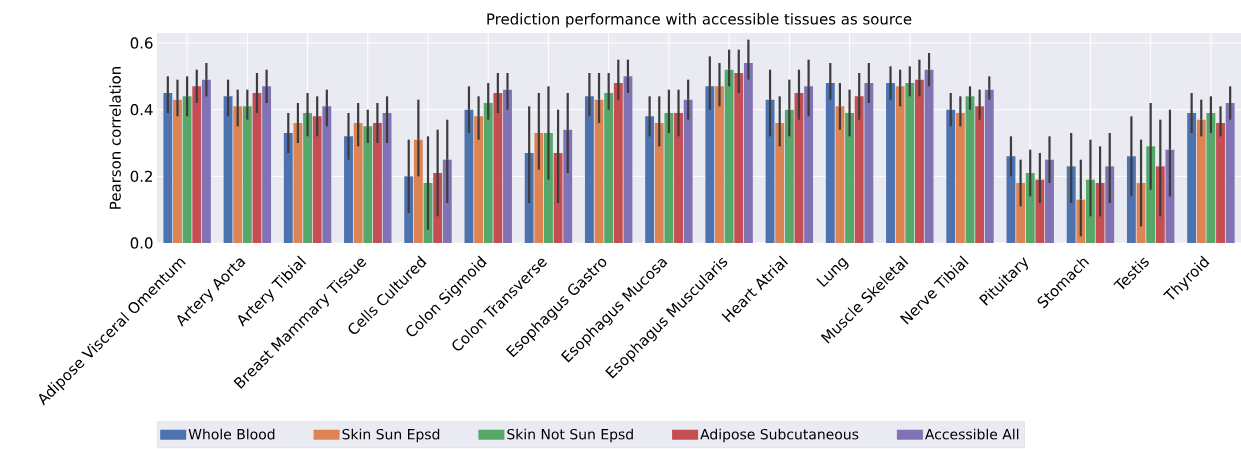  I want to click on legend-label: Skin Not Sun Epsd, so click(570, 435).